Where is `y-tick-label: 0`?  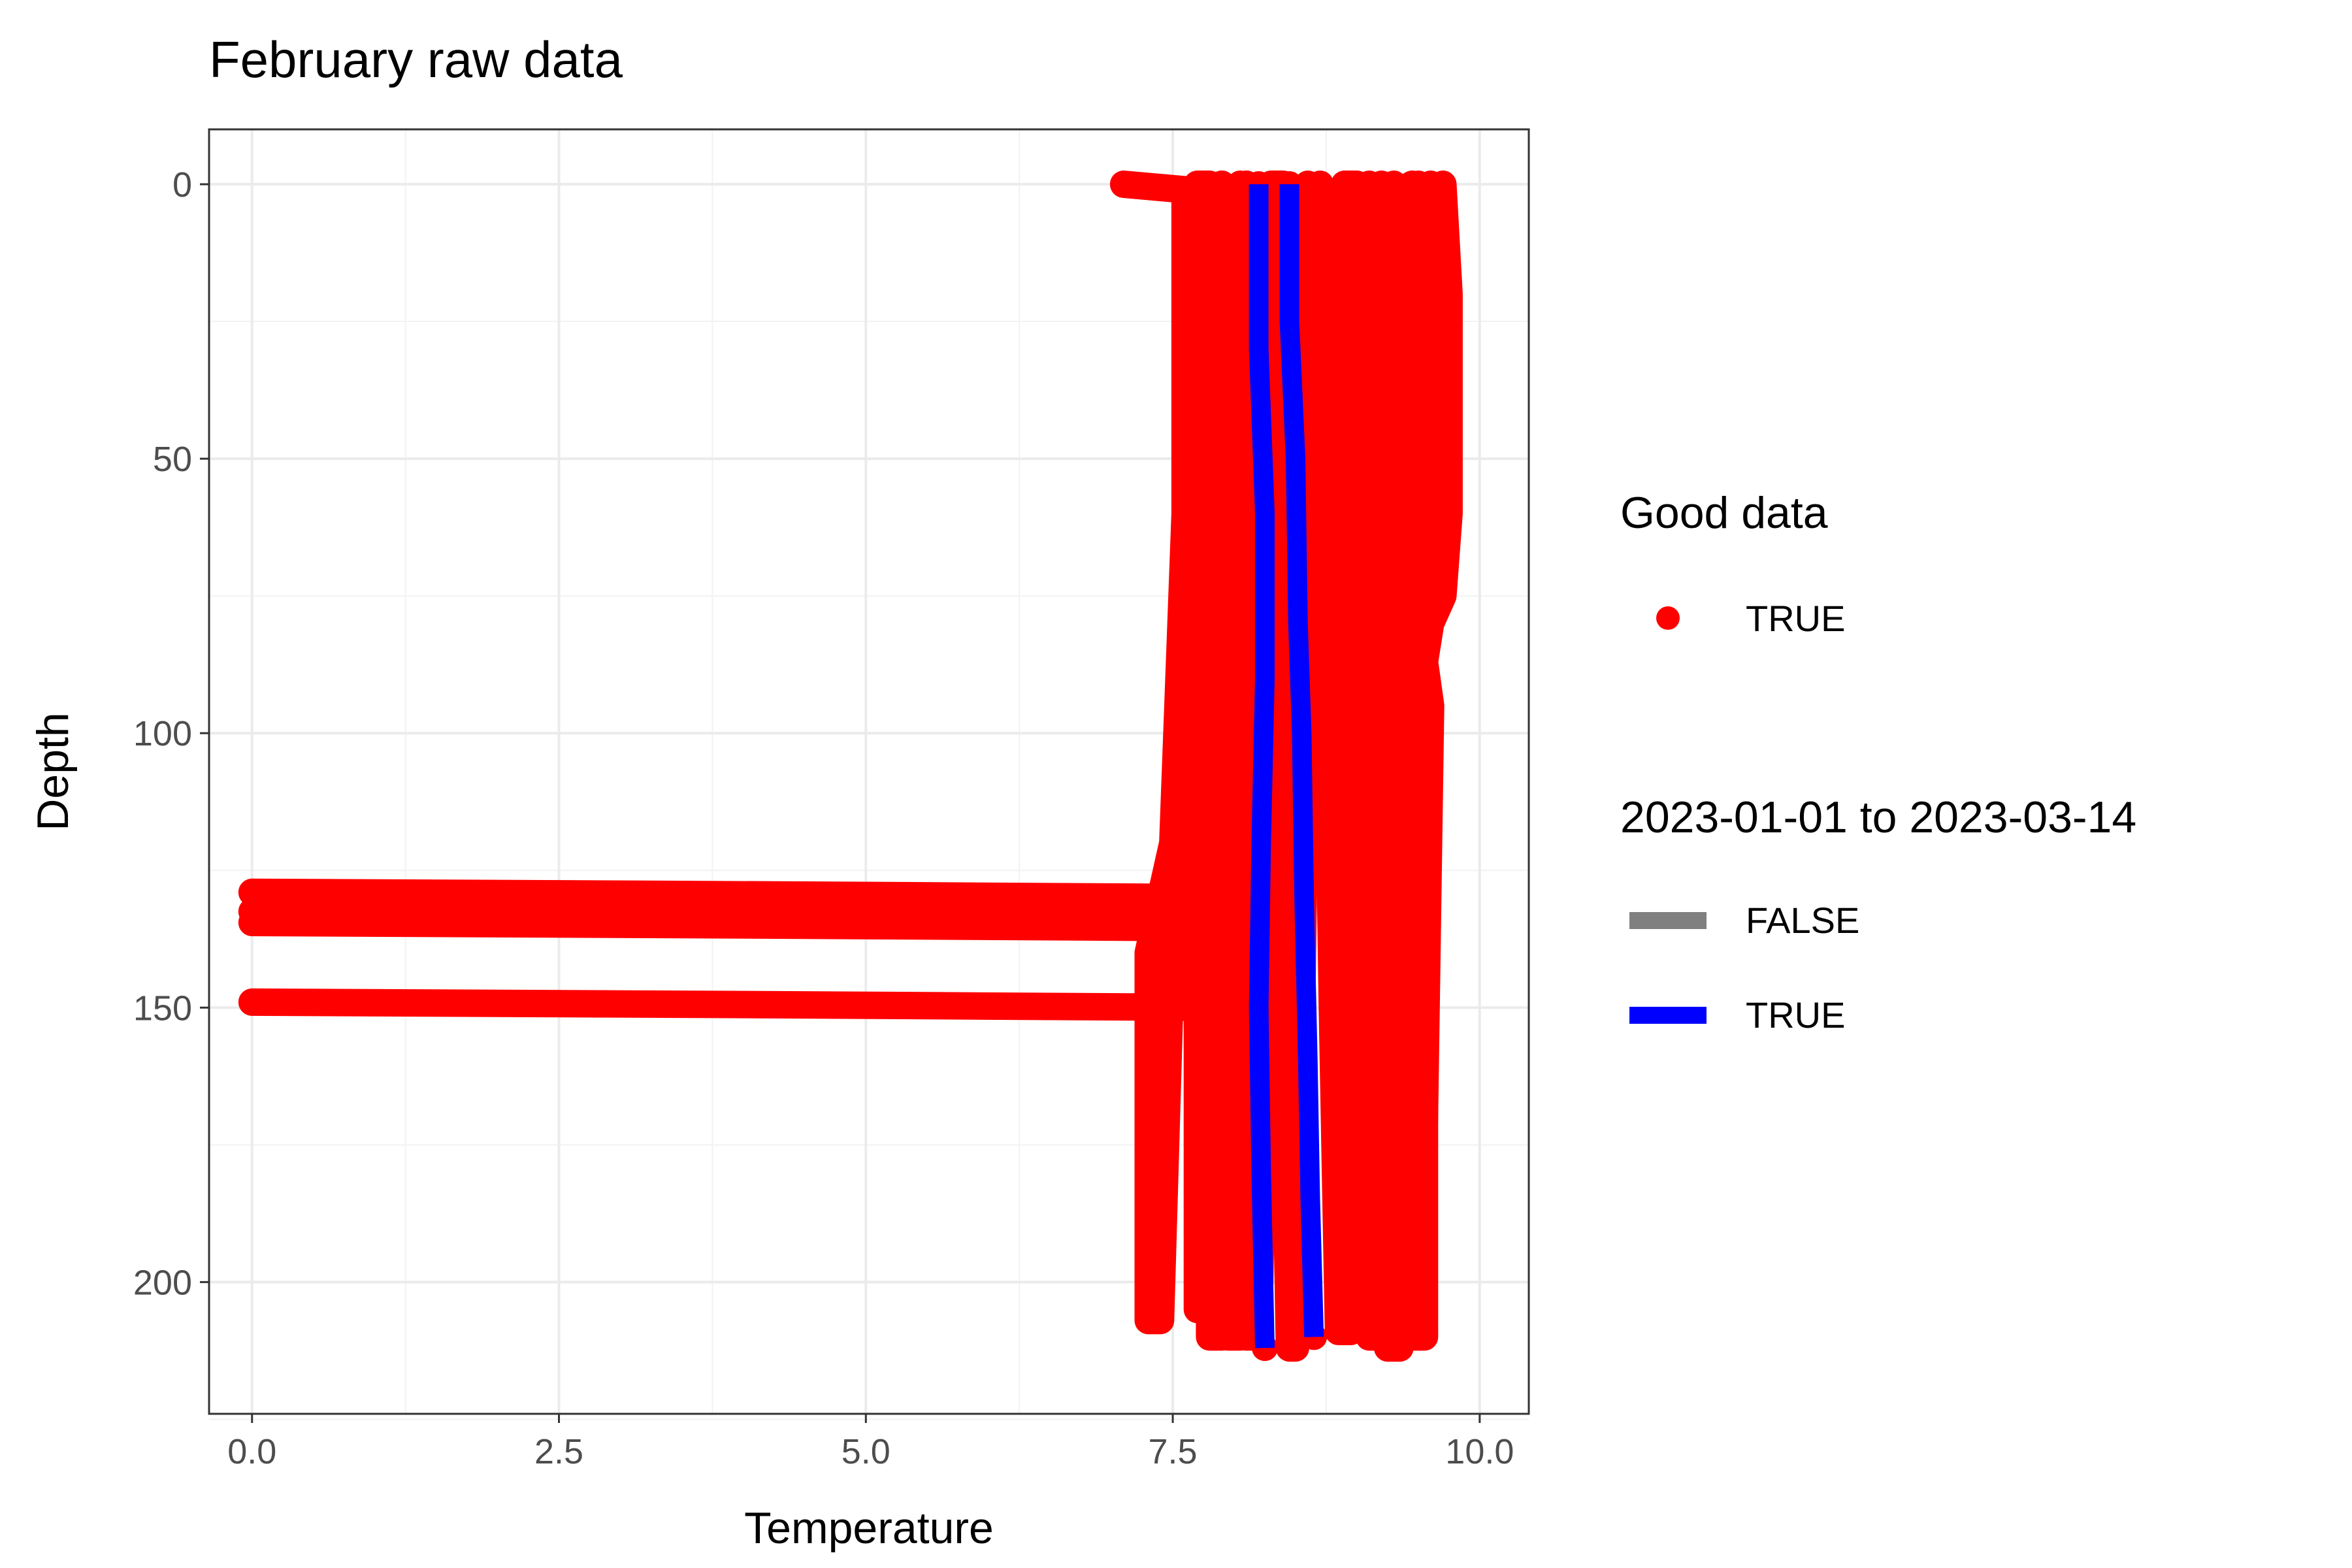 y-tick-label: 0 is located at coordinates (182, 184).